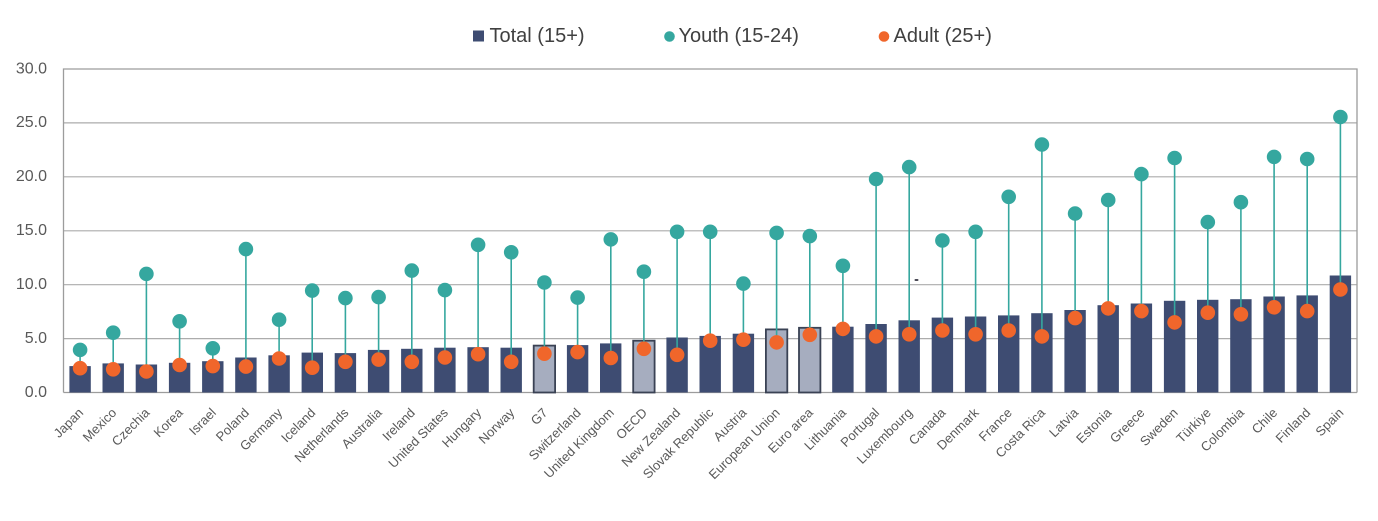 The height and width of the screenshot is (521, 1378). I want to click on svg-text: 30.0, so click(31, 68).